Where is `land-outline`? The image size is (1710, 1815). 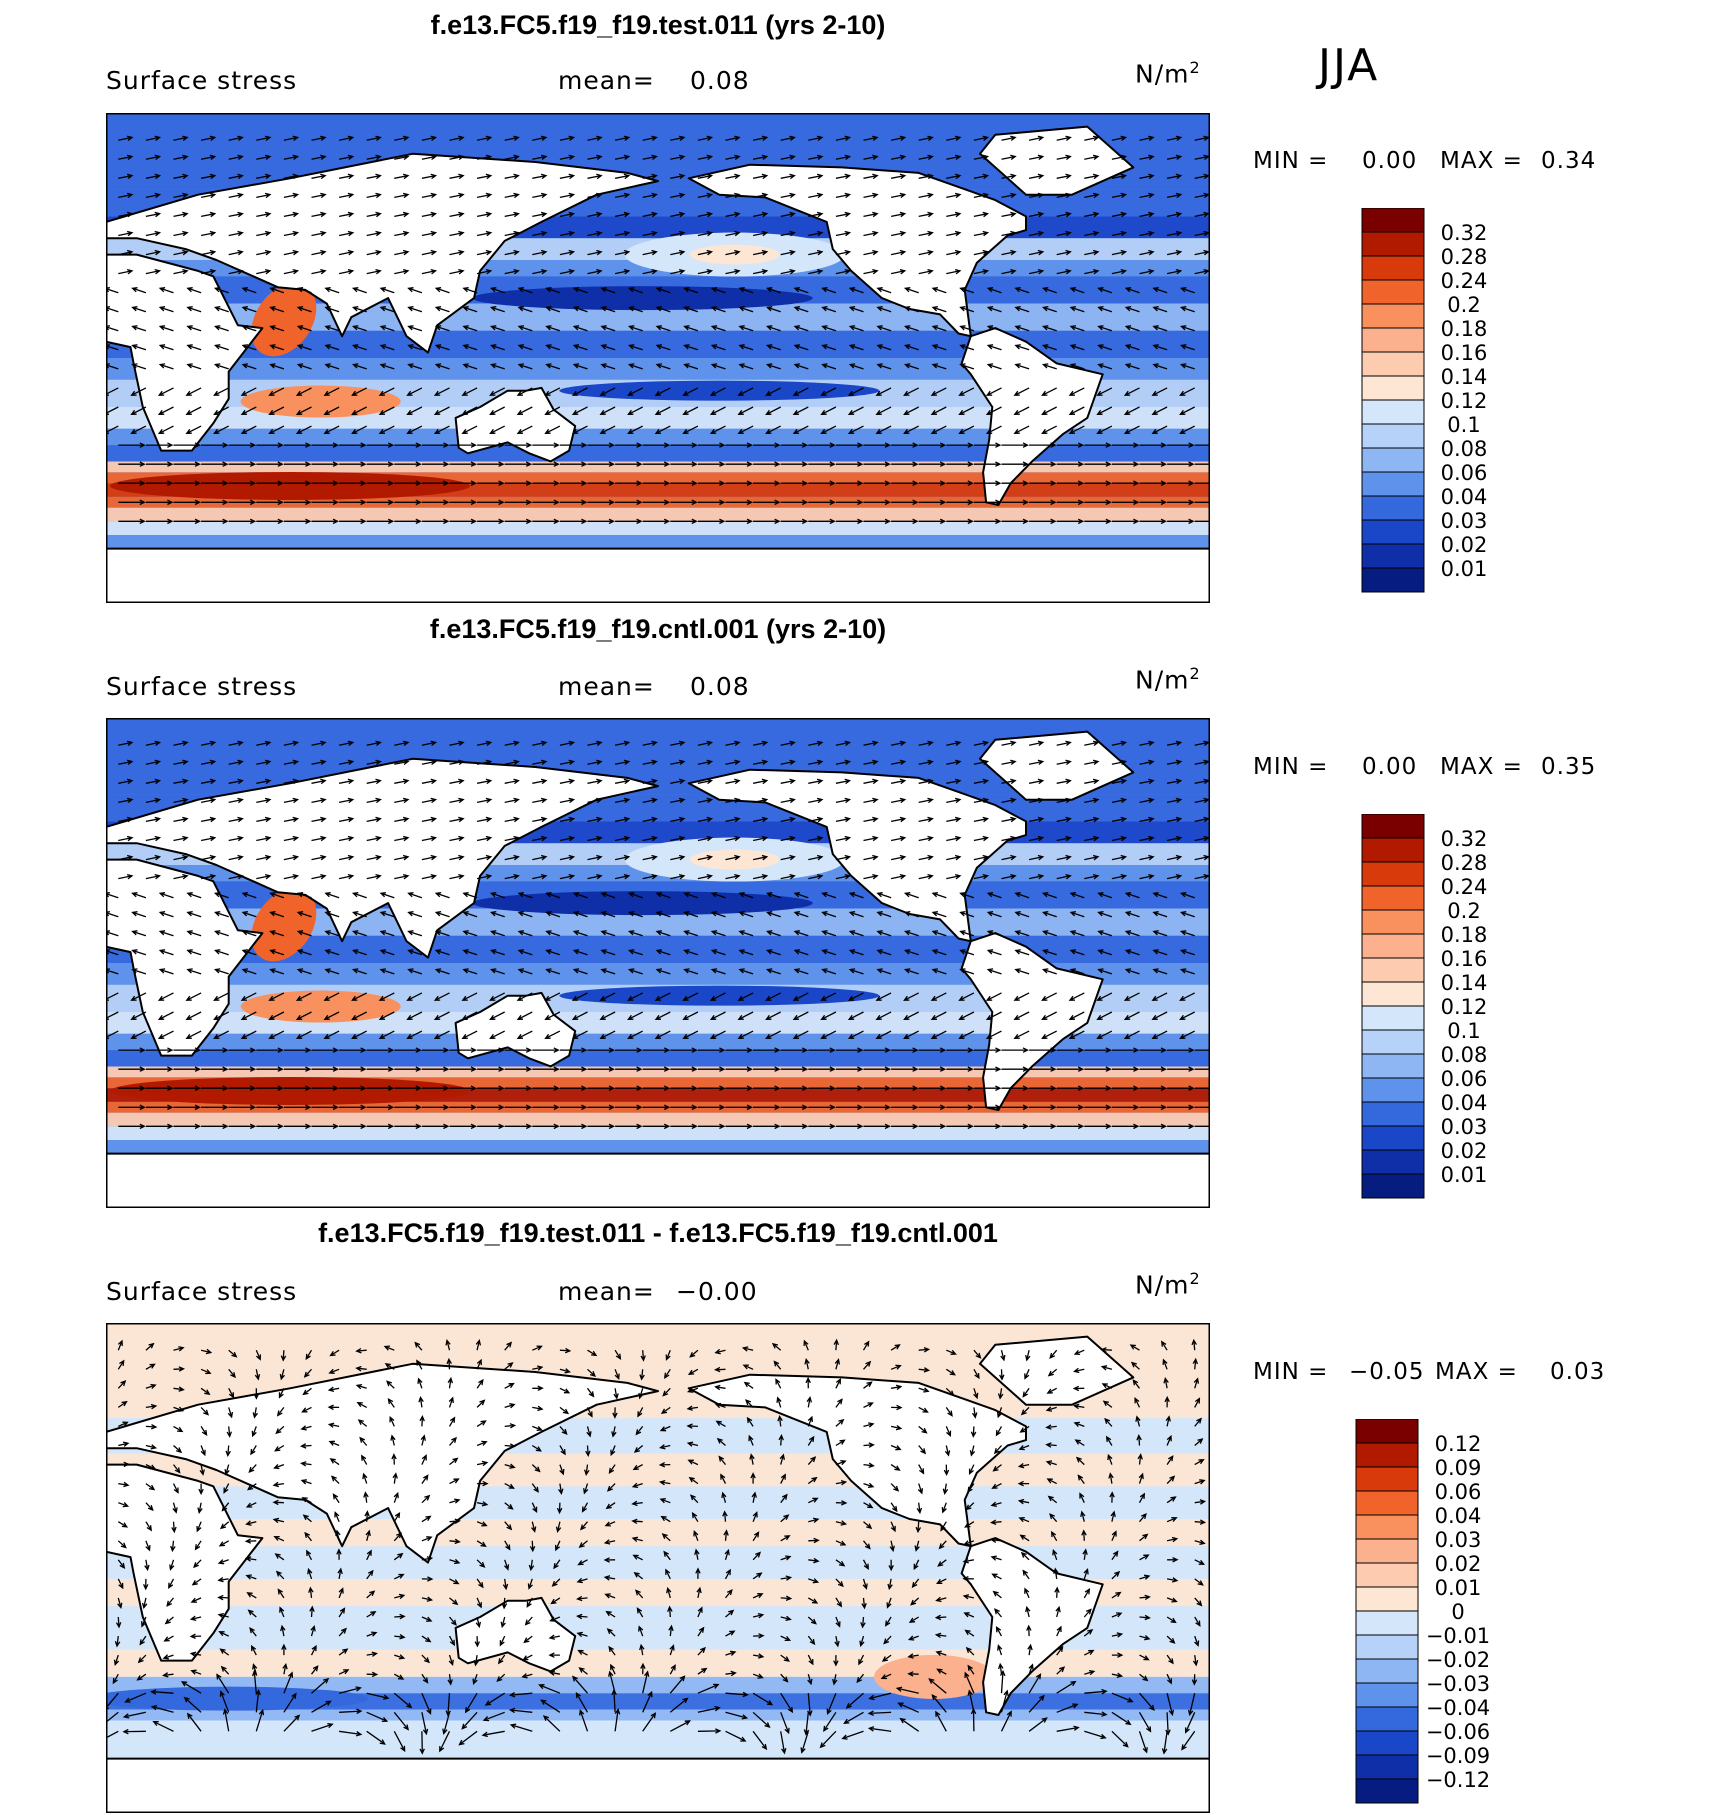
land-outline is located at coordinates (1057, 1370).